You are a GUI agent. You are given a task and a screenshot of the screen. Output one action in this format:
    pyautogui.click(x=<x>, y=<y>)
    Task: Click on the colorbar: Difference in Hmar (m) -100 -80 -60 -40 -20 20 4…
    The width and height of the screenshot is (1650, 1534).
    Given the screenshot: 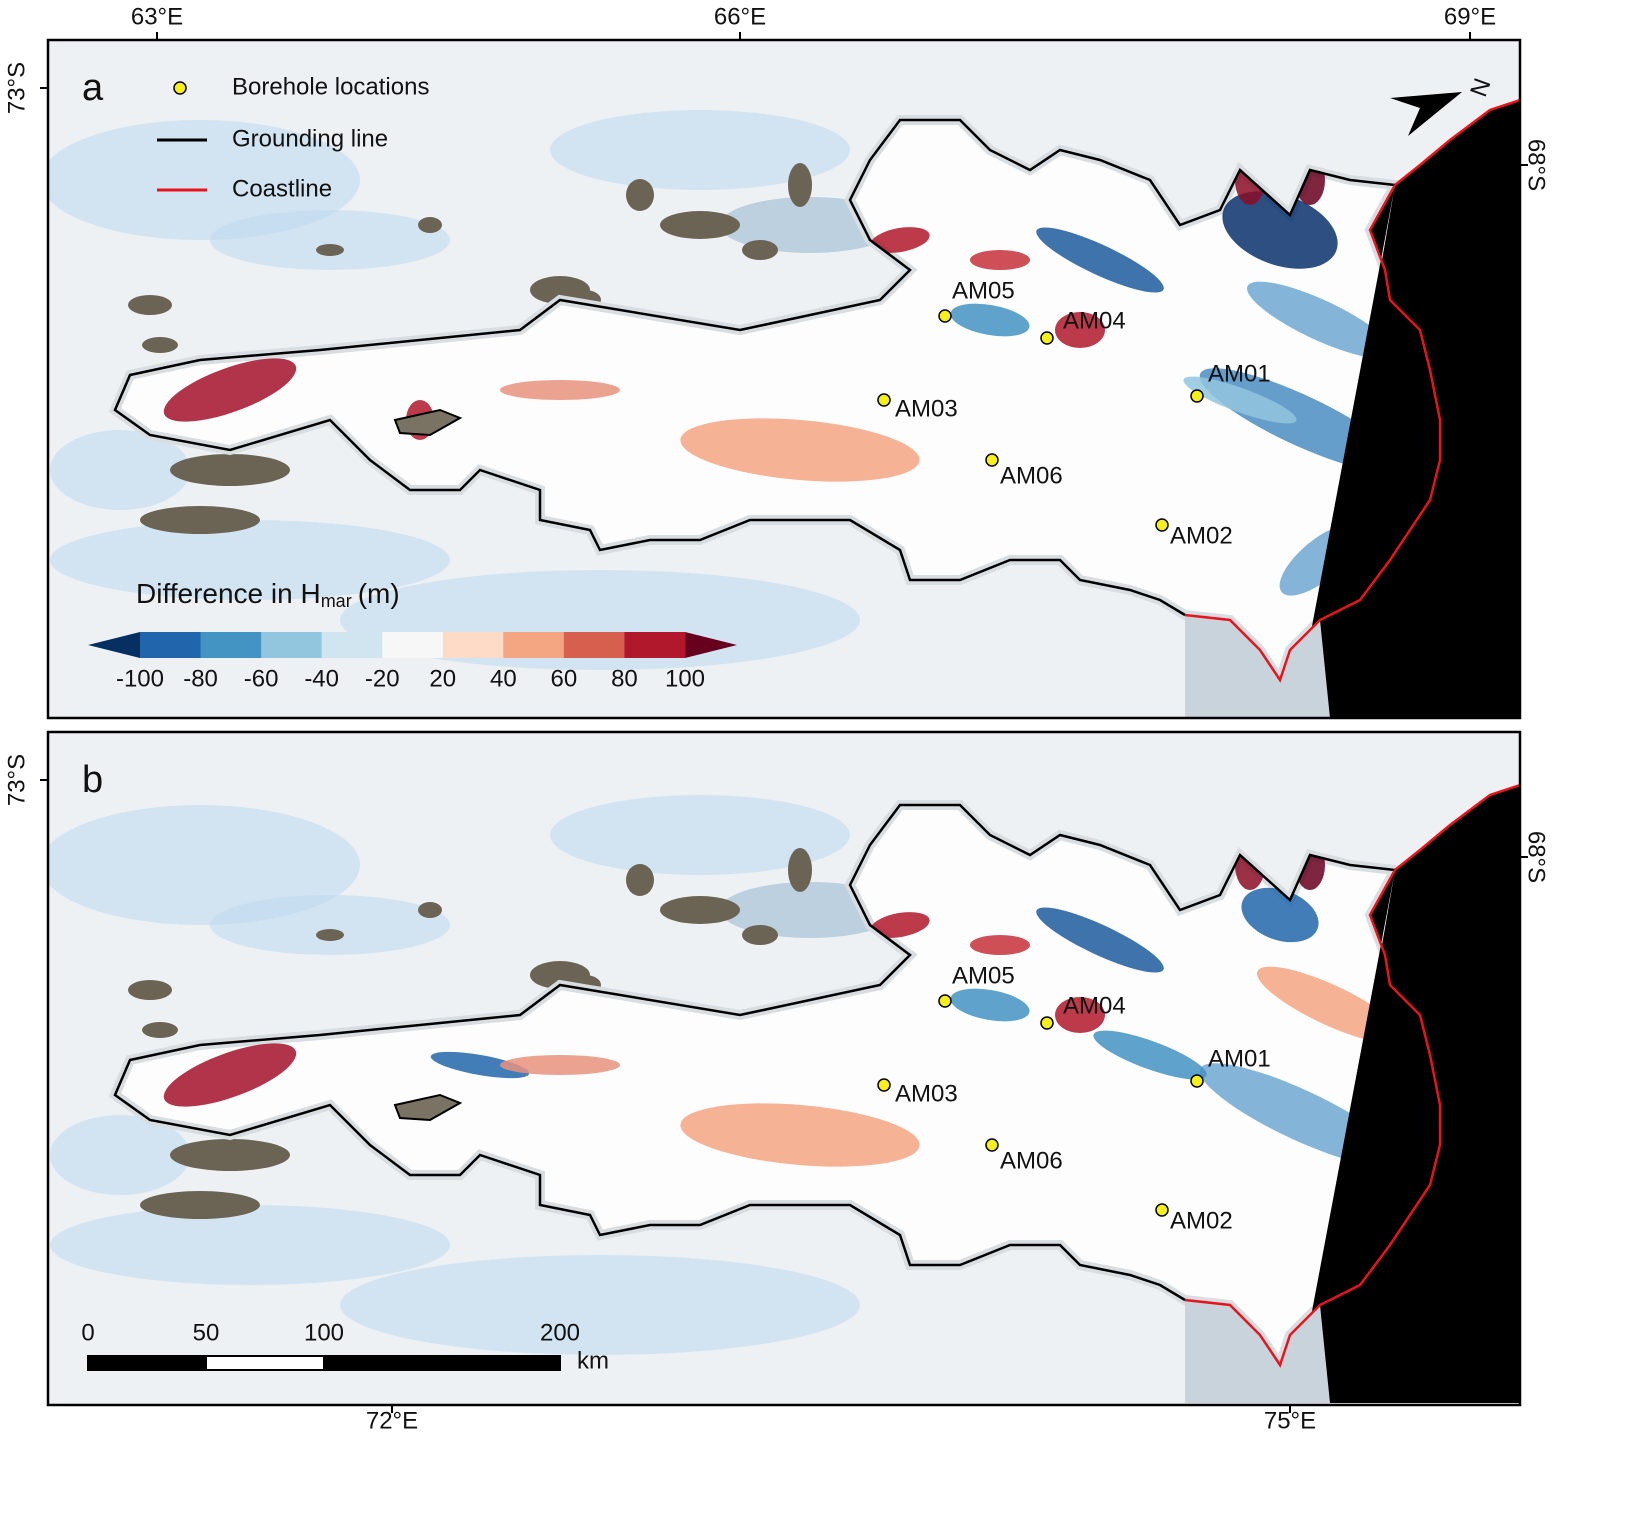 What is the action you would take?
    pyautogui.click(x=412, y=635)
    